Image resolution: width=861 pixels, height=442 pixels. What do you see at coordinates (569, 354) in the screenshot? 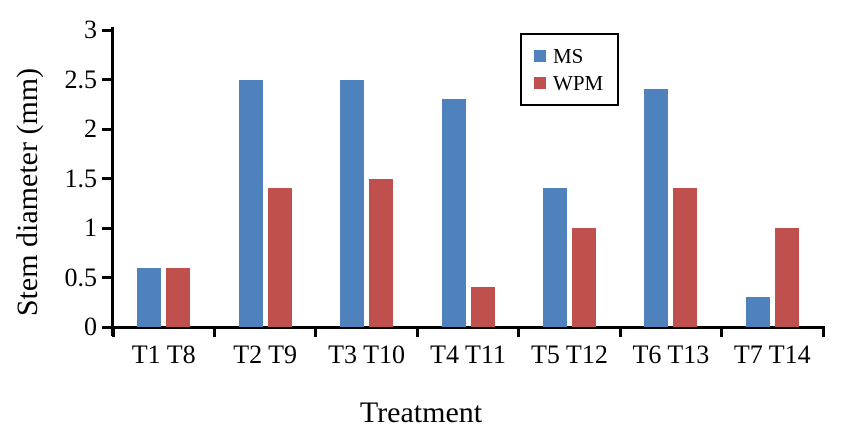
I see `x-tick-label: T5 T12` at bounding box center [569, 354].